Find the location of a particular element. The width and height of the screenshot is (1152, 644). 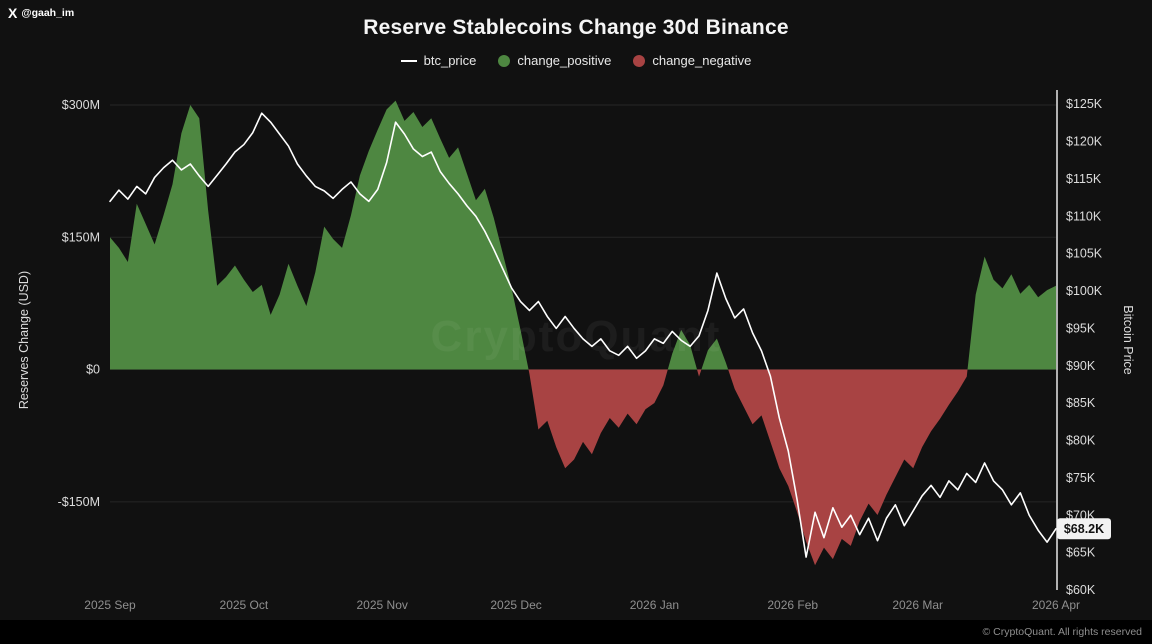

x-axis-tick-label: 2025 Nov is located at coordinates (382, 605).